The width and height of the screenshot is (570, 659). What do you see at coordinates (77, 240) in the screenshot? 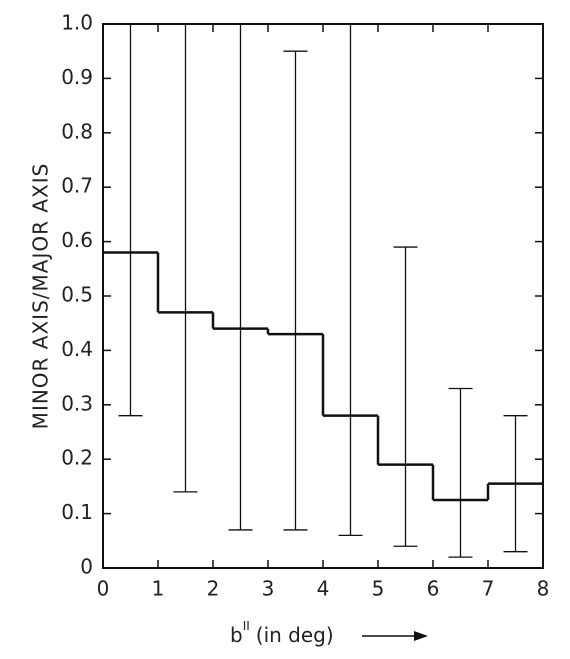
I see `y-tick-label: 0.6` at bounding box center [77, 240].